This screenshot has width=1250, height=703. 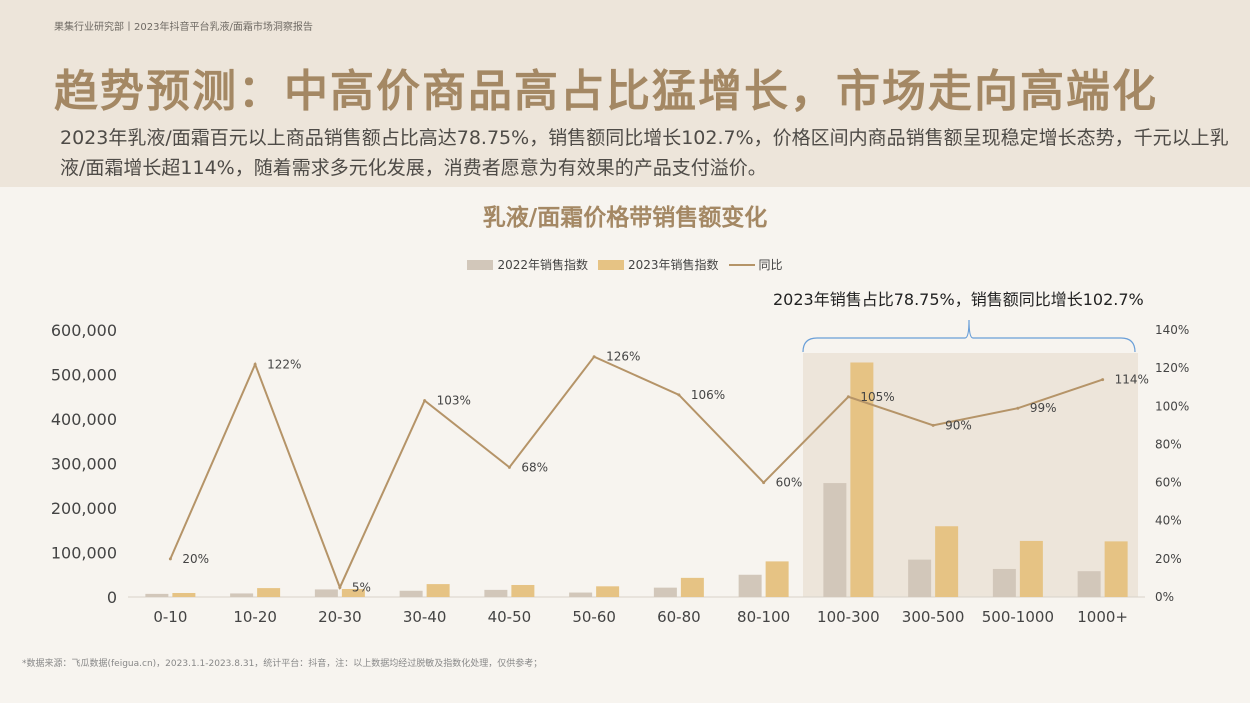 I want to click on x-axis-tick: 500-1000, so click(x=1018, y=617).